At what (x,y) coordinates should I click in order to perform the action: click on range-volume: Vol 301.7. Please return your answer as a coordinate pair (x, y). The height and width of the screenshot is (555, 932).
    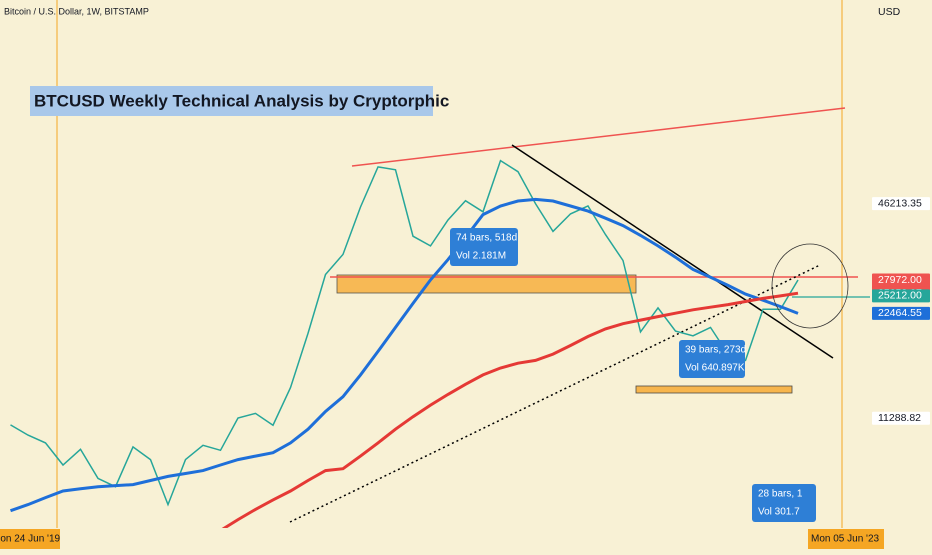
    Looking at the image, I should click on (779, 512).